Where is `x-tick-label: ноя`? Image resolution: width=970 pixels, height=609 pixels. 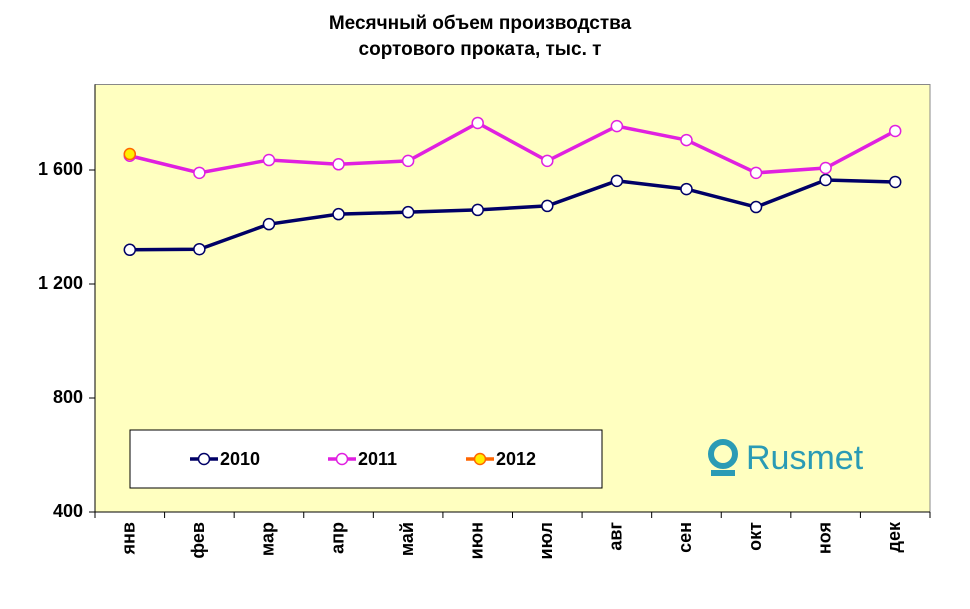 x-tick-label: ноя is located at coordinates (824, 538).